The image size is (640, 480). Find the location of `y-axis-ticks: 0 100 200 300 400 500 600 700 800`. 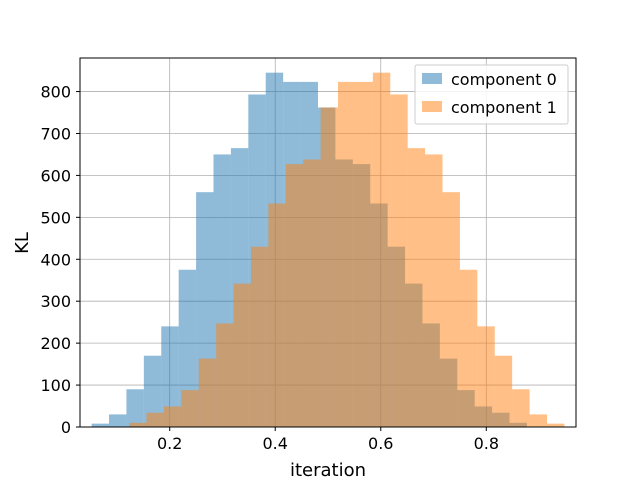

y-axis-ticks: 0 100 200 300 400 500 600 700 800 is located at coordinates (60, 260).